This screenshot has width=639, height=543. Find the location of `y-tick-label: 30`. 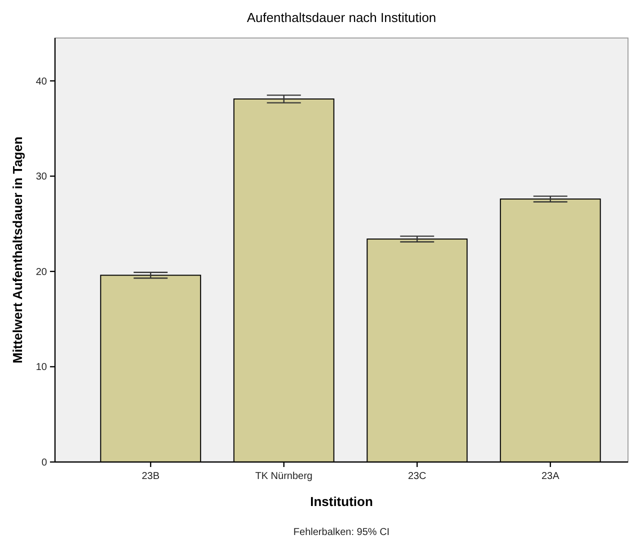

y-tick-label: 30 is located at coordinates (42, 177).